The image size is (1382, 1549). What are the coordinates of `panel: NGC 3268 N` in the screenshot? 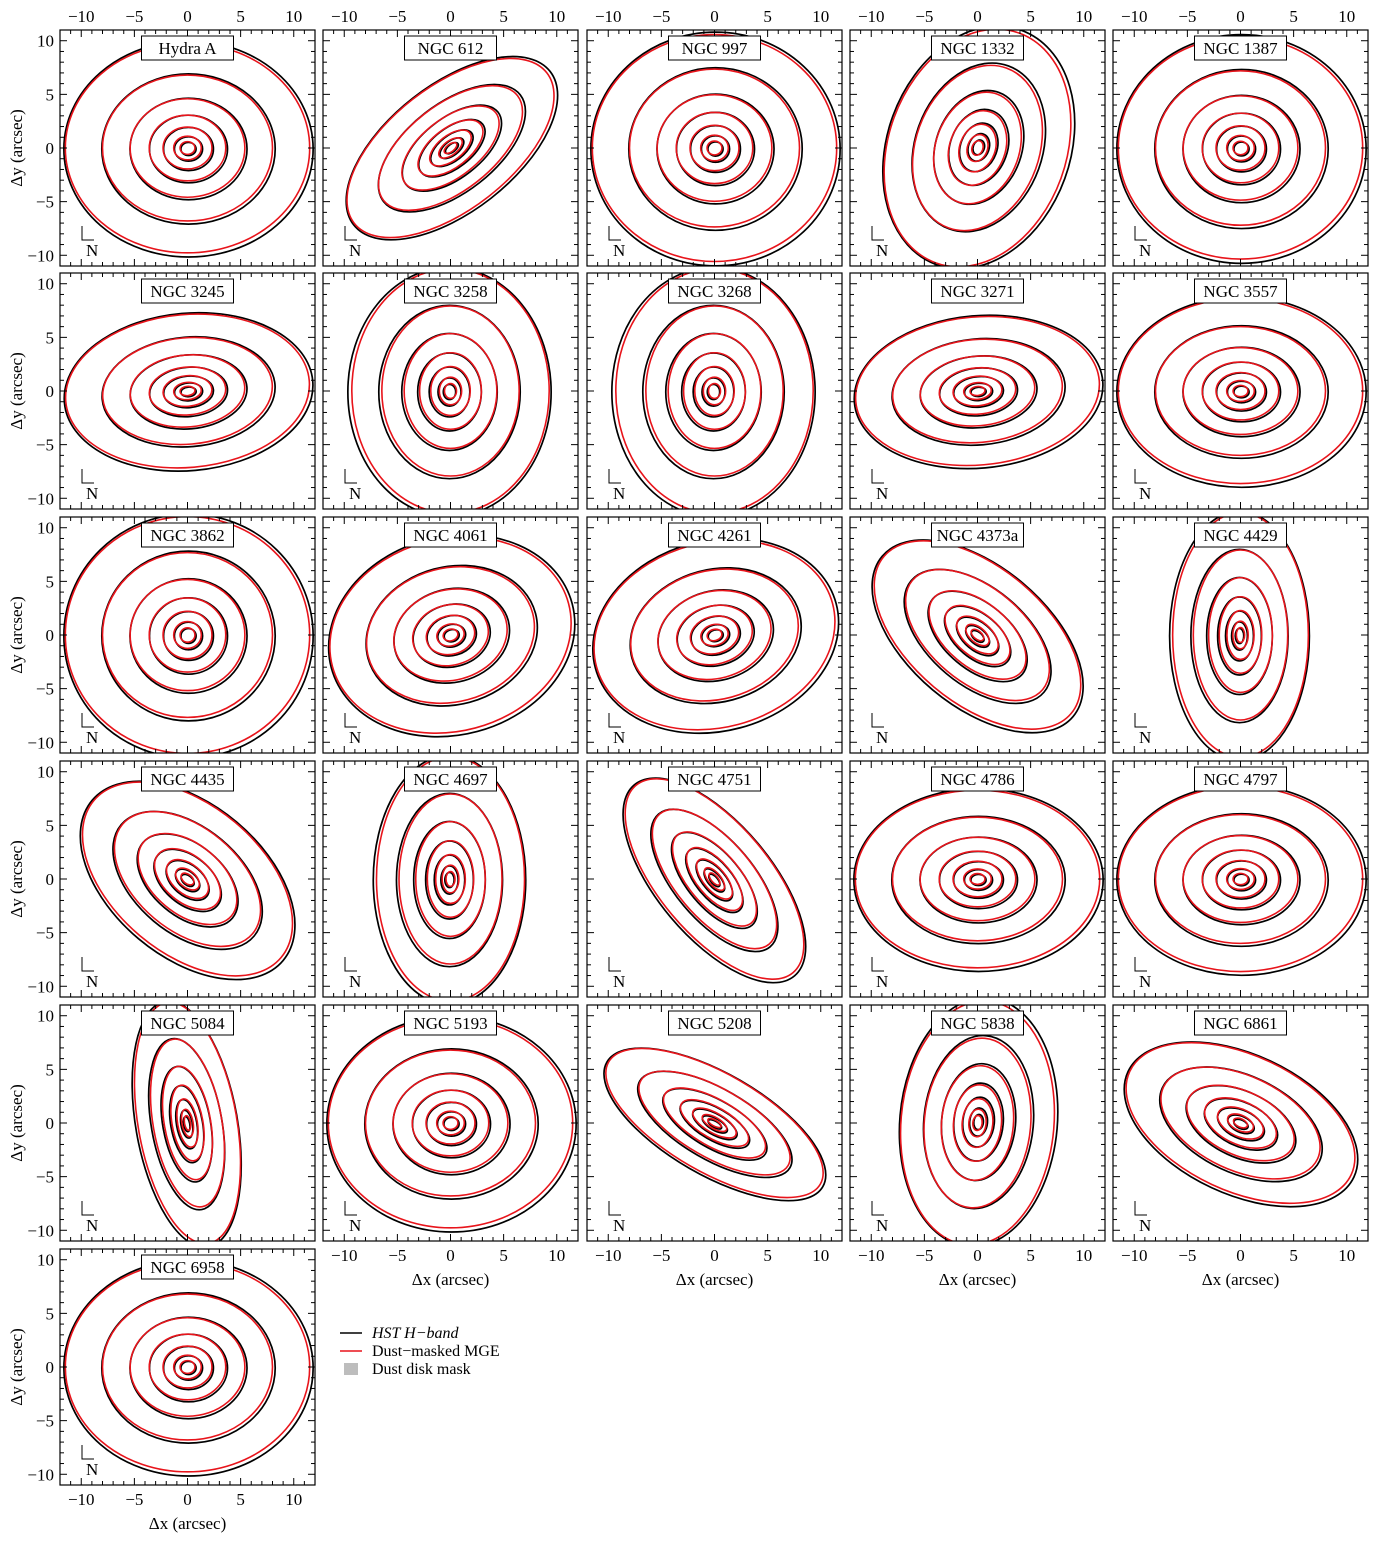 It's located at (714, 391).